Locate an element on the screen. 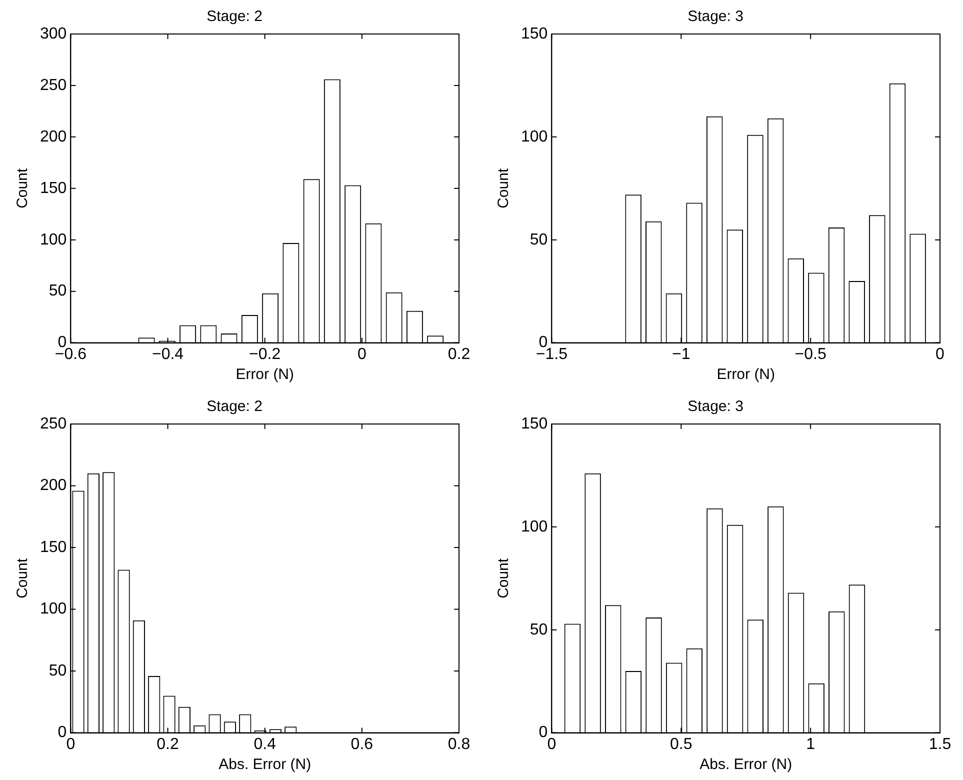 The image size is (963, 780). x-tick-label: 0.5 is located at coordinates (681, 744).